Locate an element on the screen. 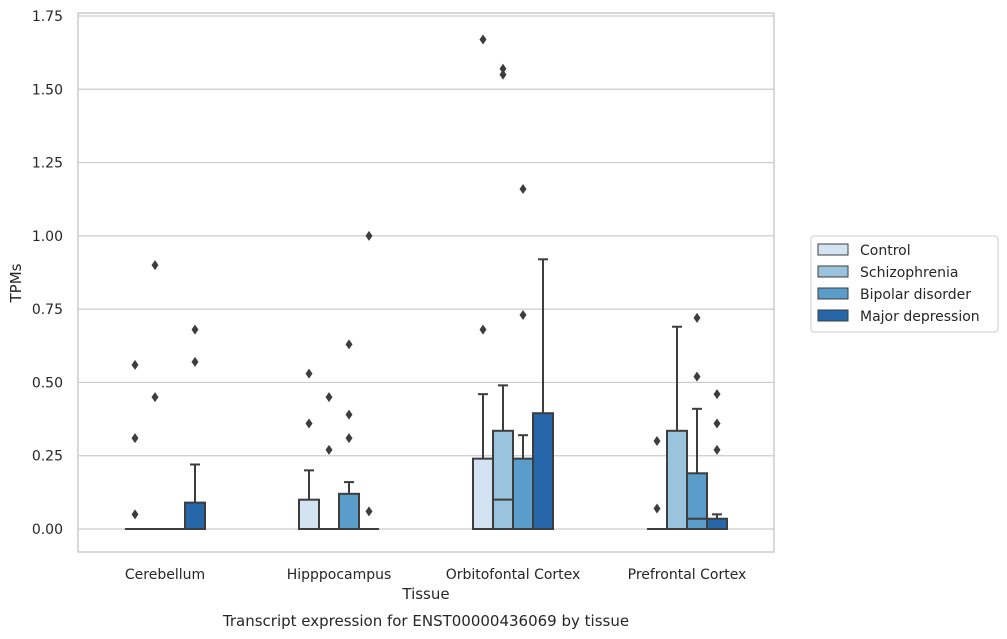  legend-frame is located at coordinates (904, 284).